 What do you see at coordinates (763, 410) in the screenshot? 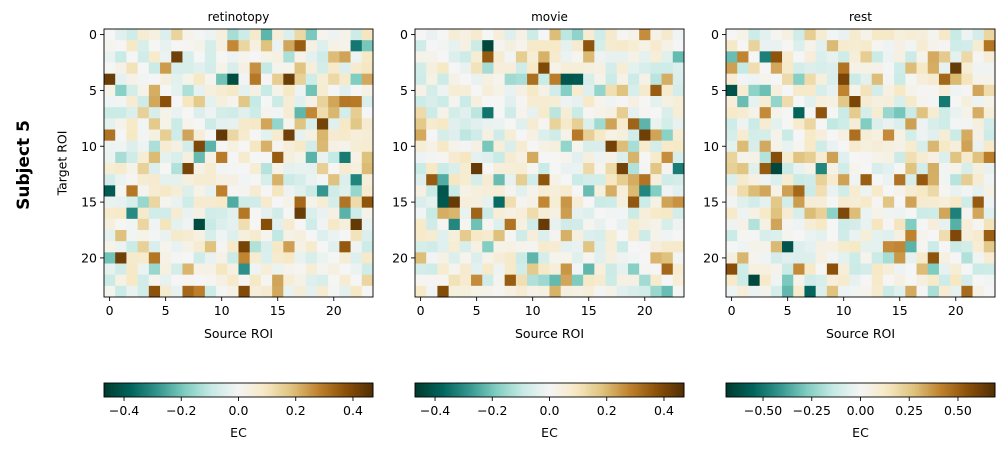
I see `colorbar-tick-label: −0.50` at bounding box center [763, 410].